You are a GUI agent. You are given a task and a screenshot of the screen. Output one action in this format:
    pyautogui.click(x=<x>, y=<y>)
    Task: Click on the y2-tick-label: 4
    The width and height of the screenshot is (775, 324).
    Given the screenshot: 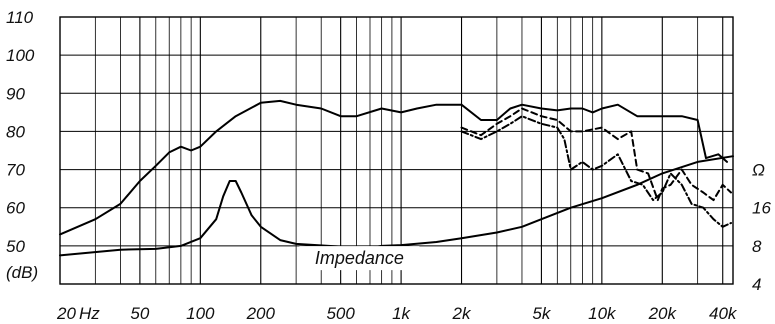 What is the action you would take?
    pyautogui.click(x=756, y=284)
    